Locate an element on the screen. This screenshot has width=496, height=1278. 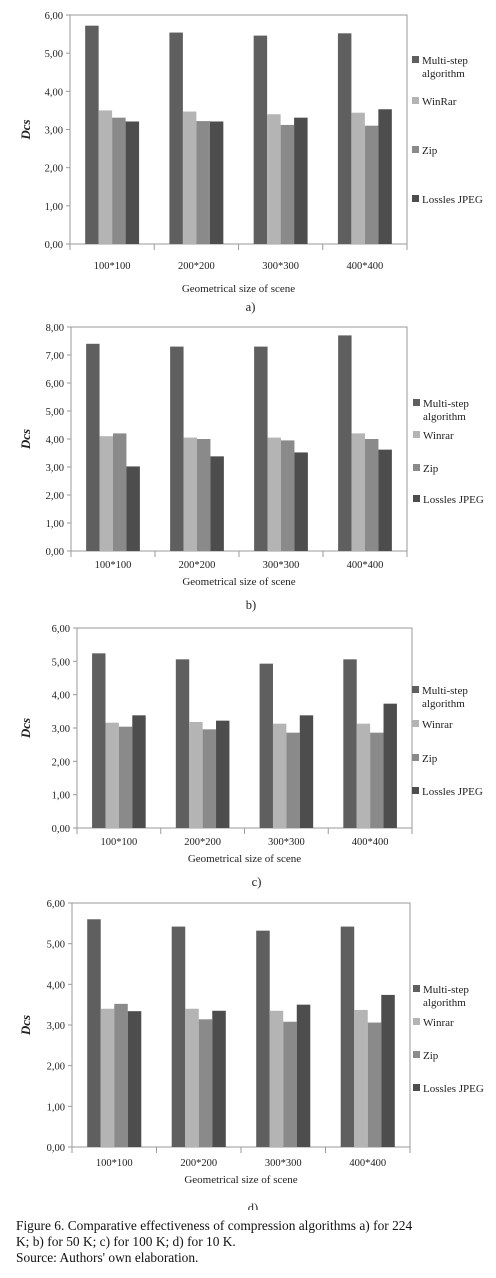
y-tick-label: 8,00 is located at coordinates (55, 328).